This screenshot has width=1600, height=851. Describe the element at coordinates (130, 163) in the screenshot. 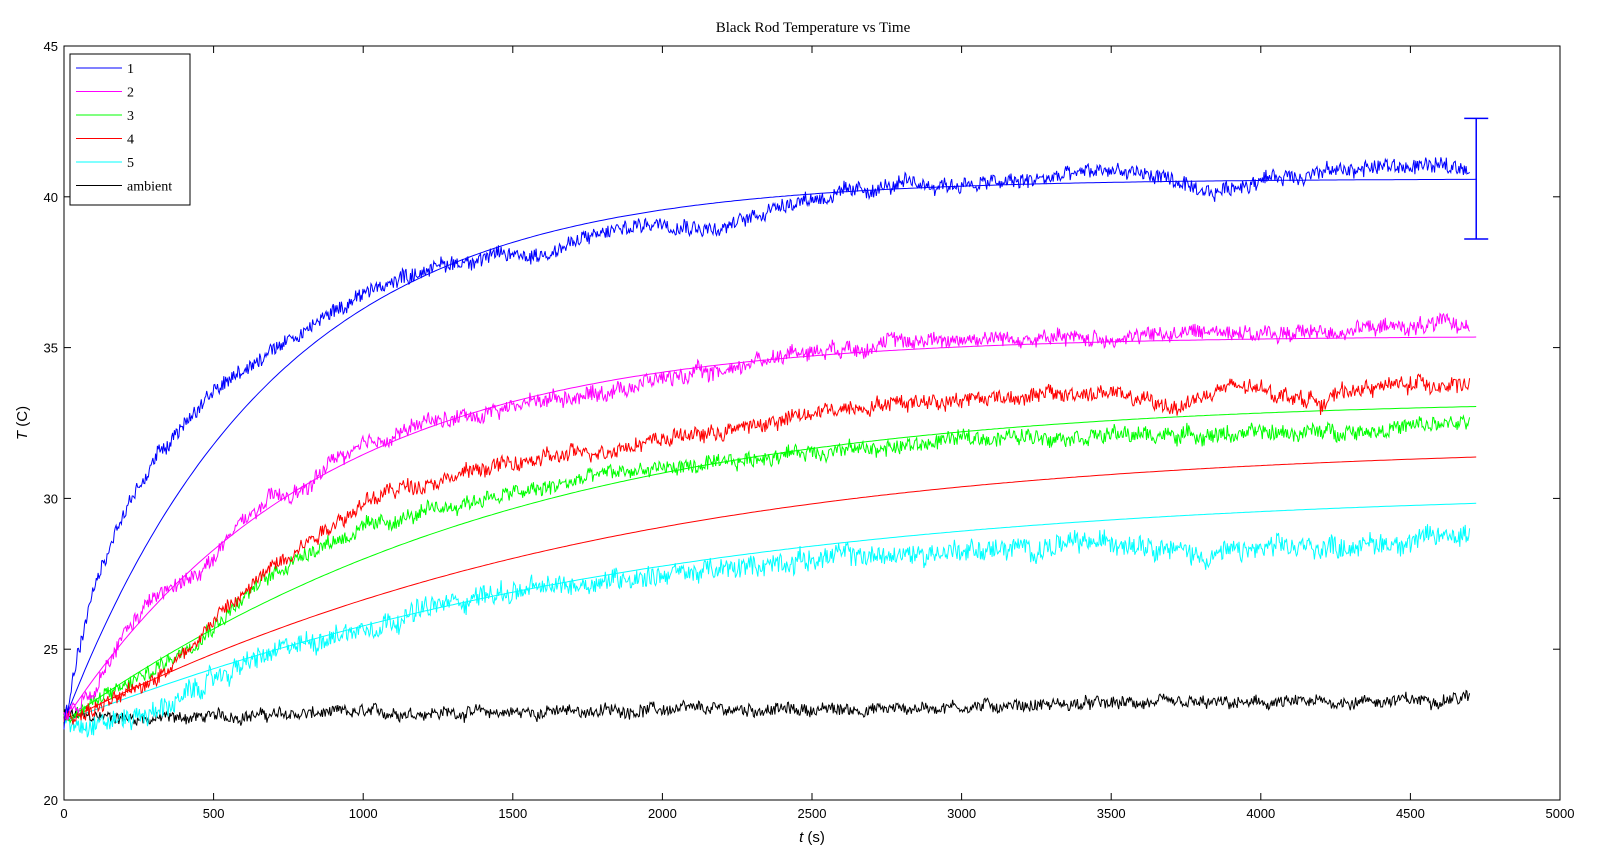

I see `legend-label-5: 5` at that location.